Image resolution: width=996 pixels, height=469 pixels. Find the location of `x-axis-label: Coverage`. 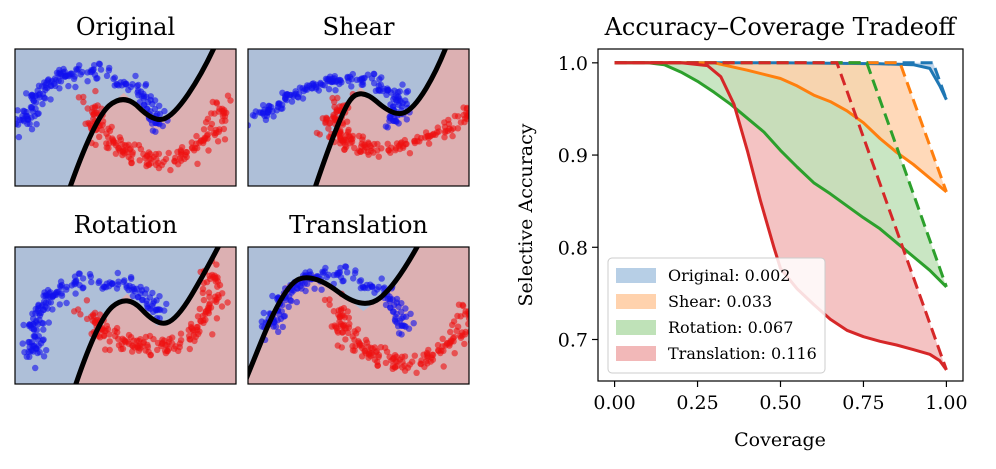

x-axis-label: Coverage is located at coordinates (780, 440).